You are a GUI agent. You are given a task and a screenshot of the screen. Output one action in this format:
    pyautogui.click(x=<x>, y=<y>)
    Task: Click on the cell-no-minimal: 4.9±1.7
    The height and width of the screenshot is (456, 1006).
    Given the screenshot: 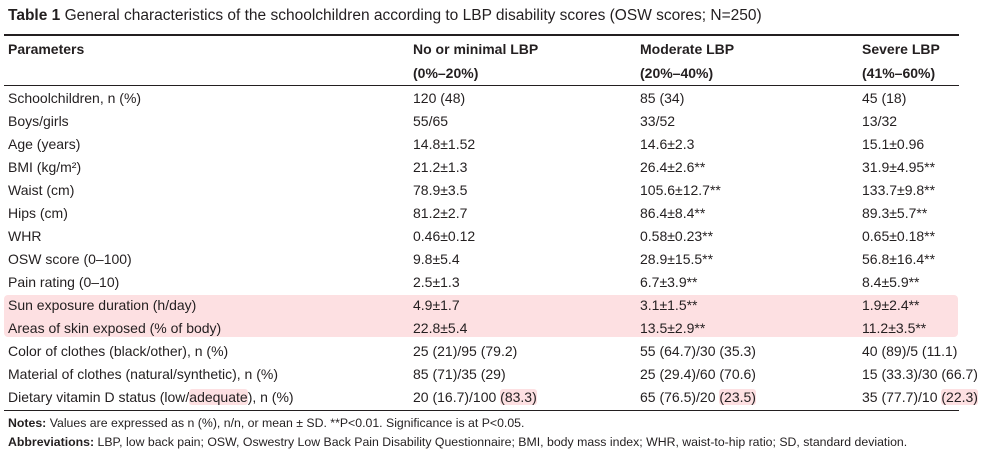 What is the action you would take?
    pyautogui.click(x=436, y=305)
    